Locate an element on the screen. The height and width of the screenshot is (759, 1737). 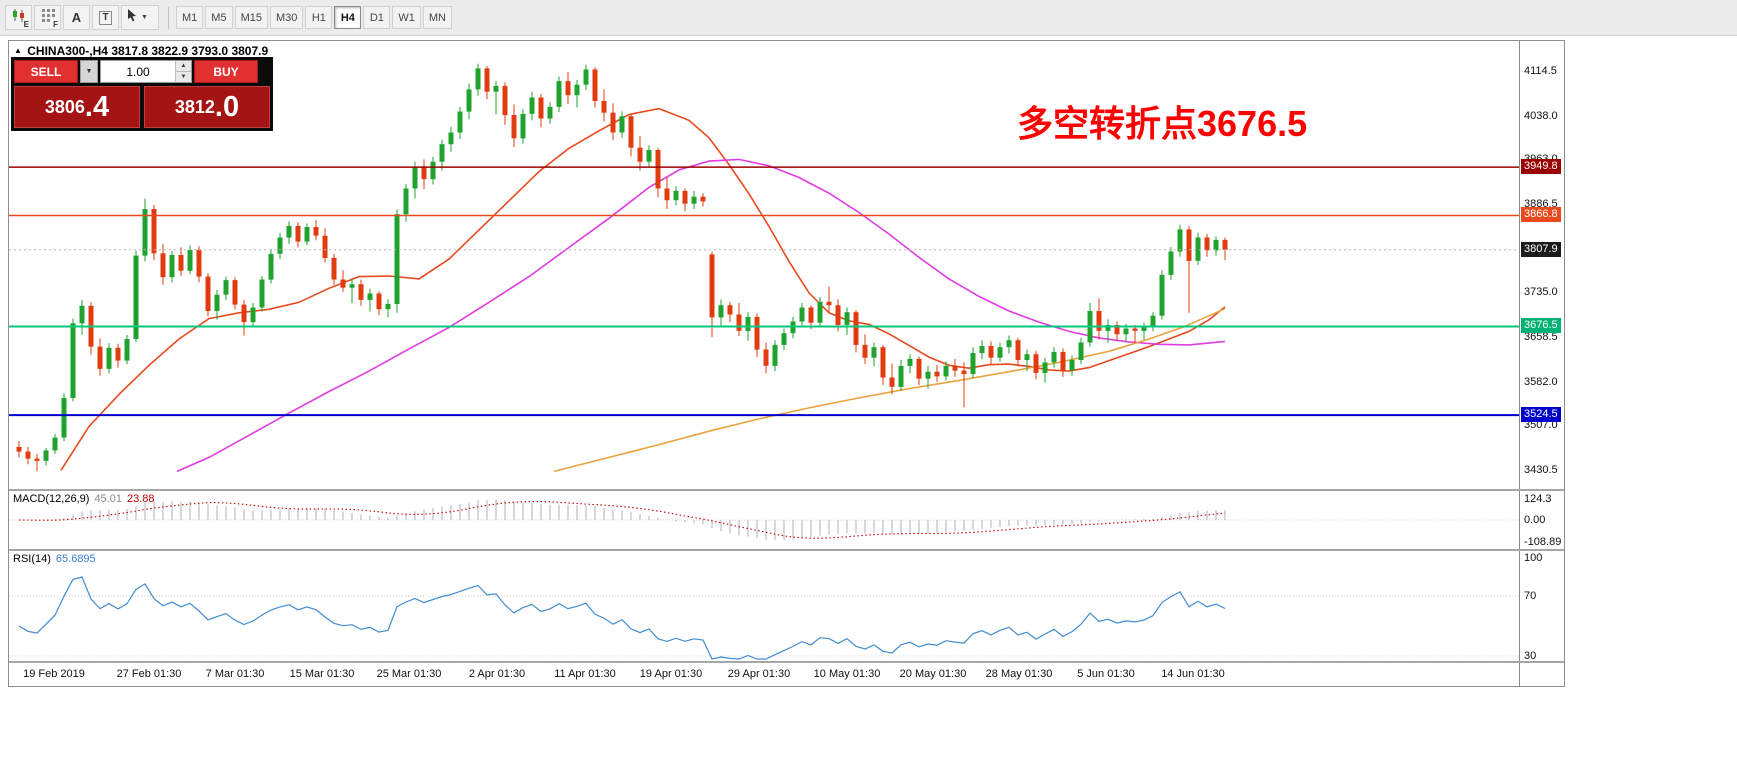
buy-price-display: 3812.0 is located at coordinates (207, 107).